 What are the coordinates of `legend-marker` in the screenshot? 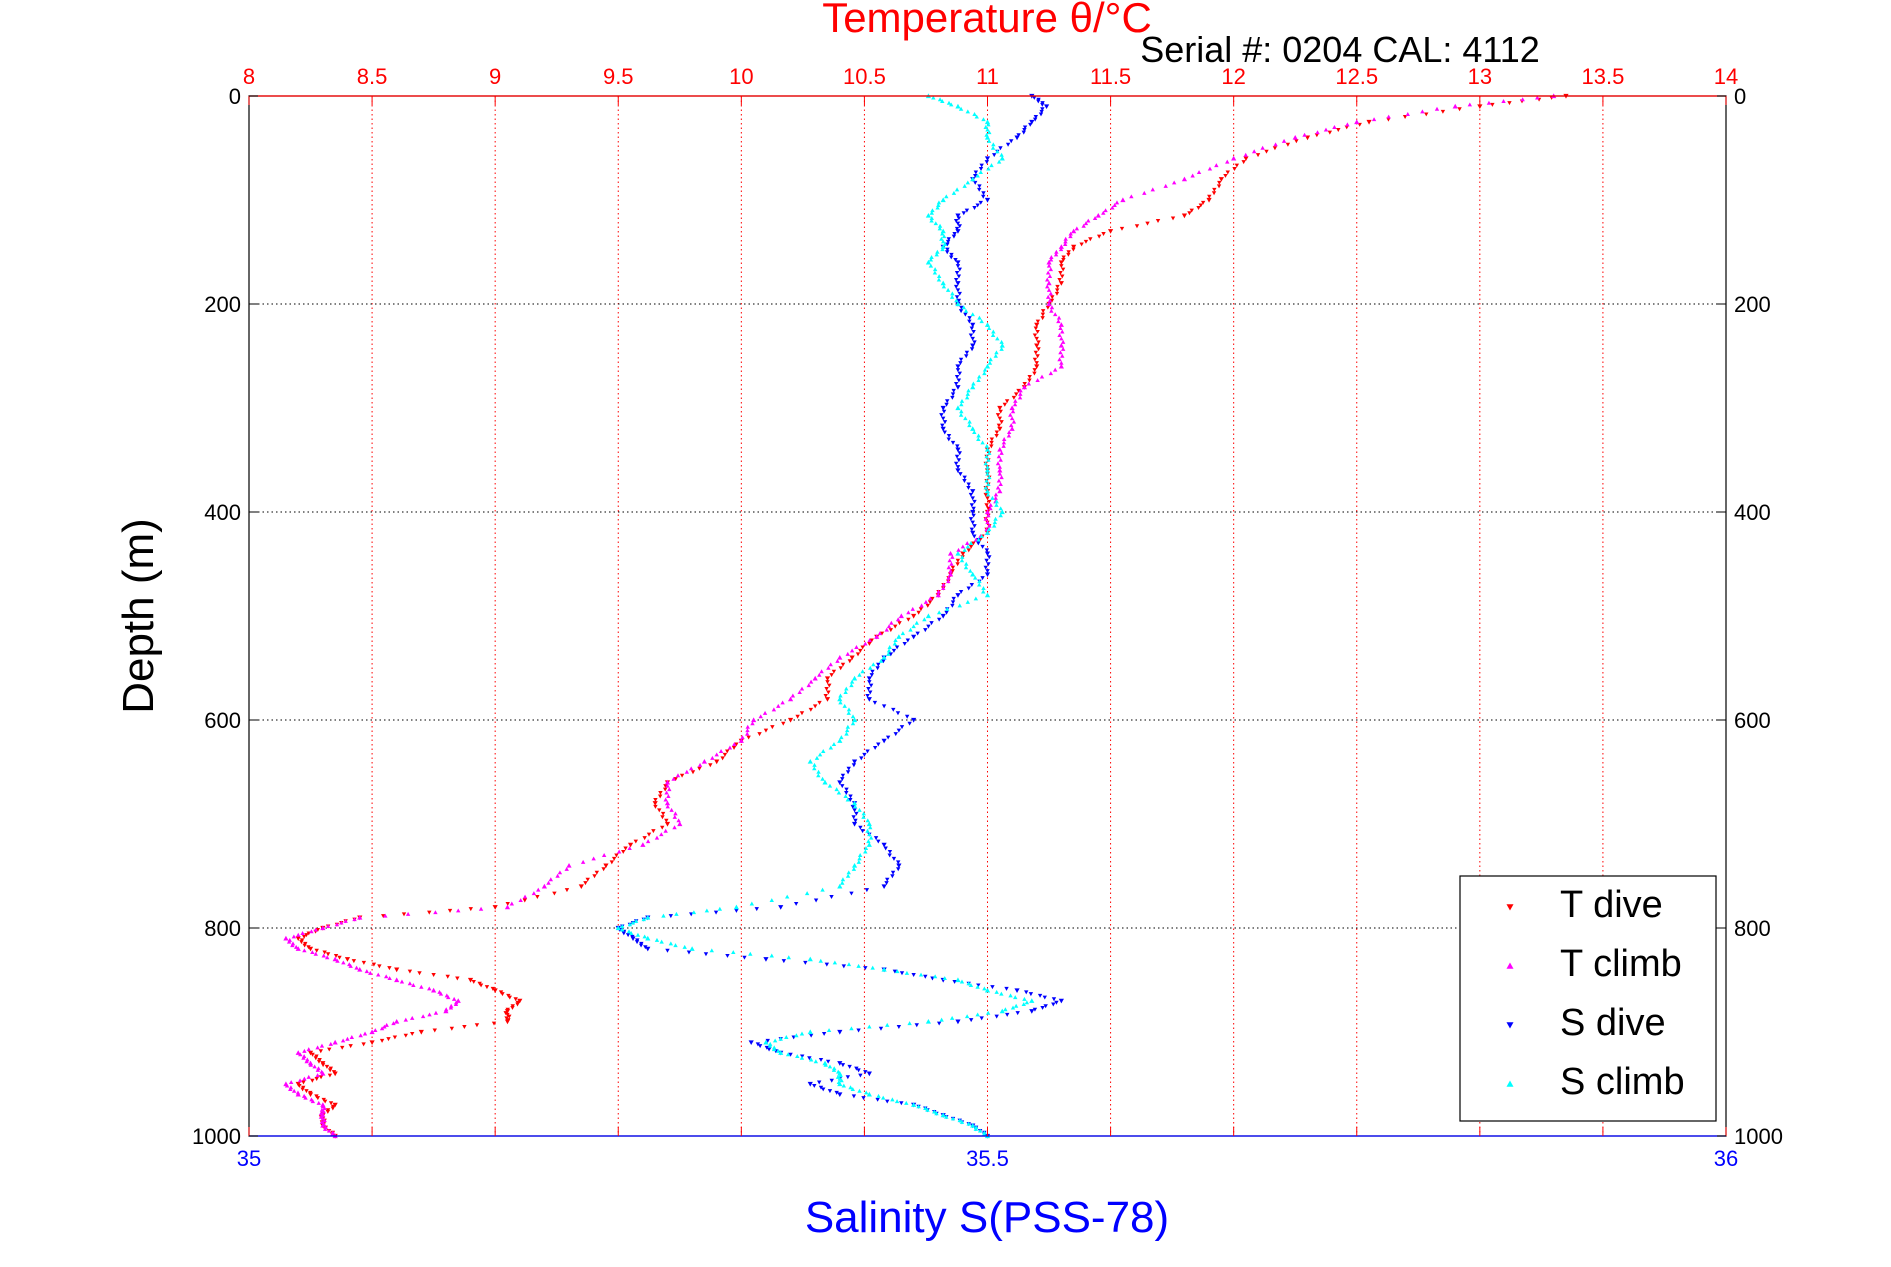 It's located at (1510, 907).